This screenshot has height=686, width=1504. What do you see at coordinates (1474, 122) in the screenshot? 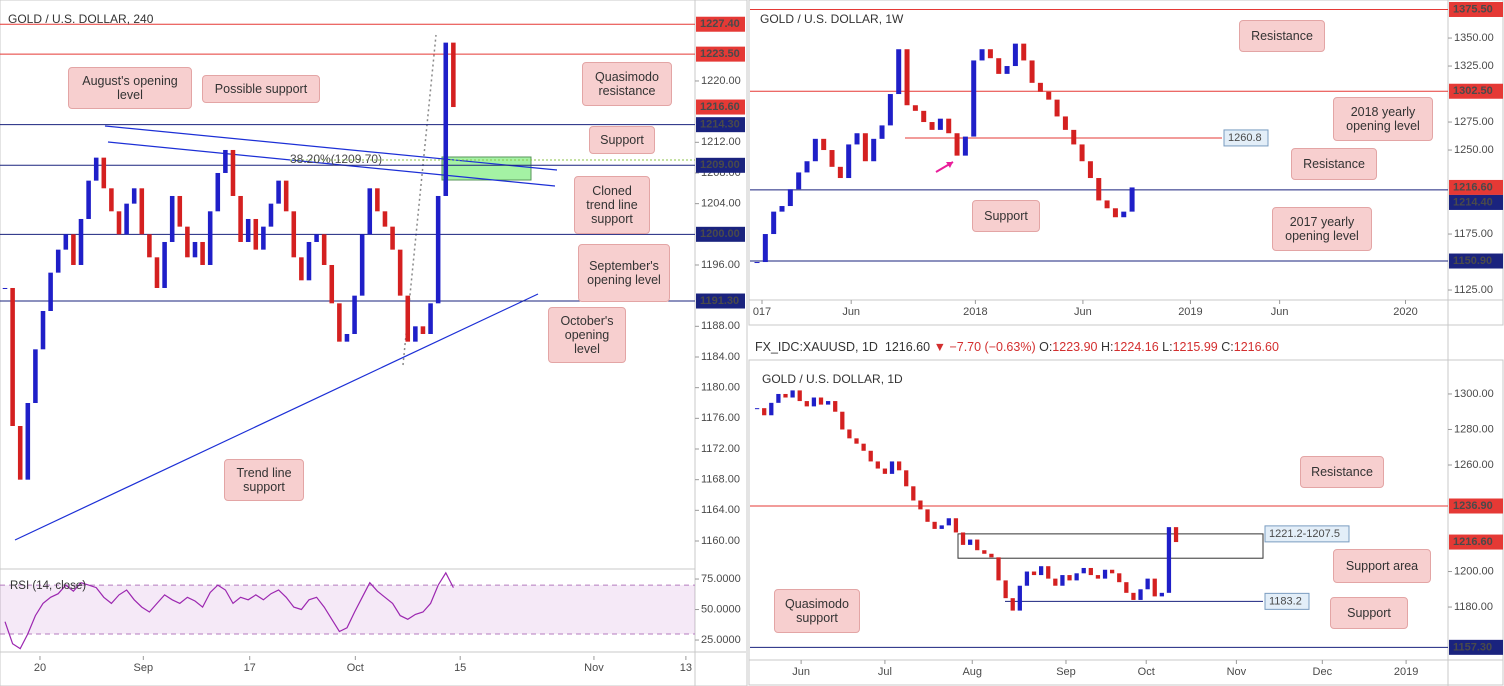
I see `y-tick-label: 1275.00` at bounding box center [1474, 122].